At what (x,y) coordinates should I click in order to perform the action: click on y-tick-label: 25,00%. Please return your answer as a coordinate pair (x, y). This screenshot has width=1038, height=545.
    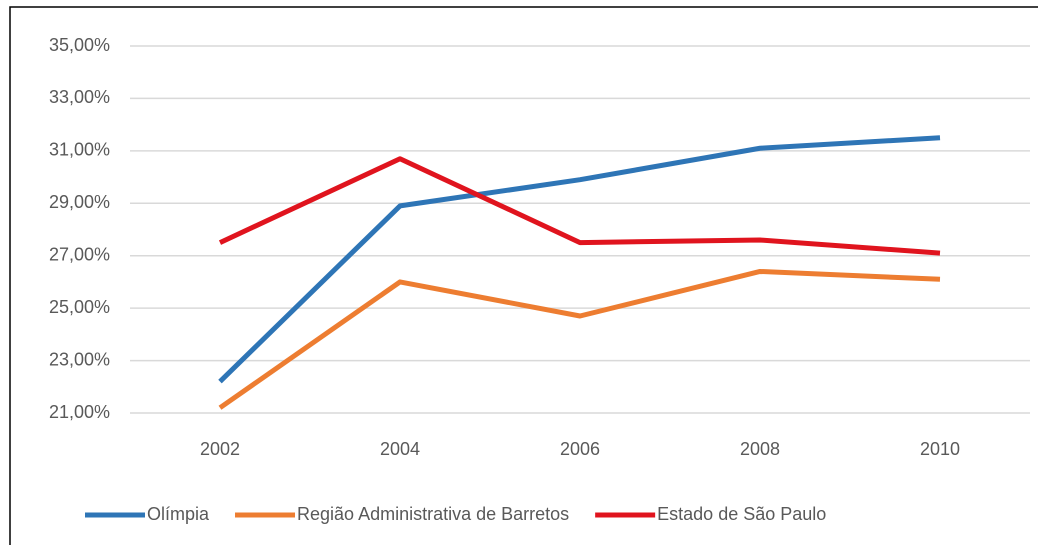
    Looking at the image, I should click on (79, 307).